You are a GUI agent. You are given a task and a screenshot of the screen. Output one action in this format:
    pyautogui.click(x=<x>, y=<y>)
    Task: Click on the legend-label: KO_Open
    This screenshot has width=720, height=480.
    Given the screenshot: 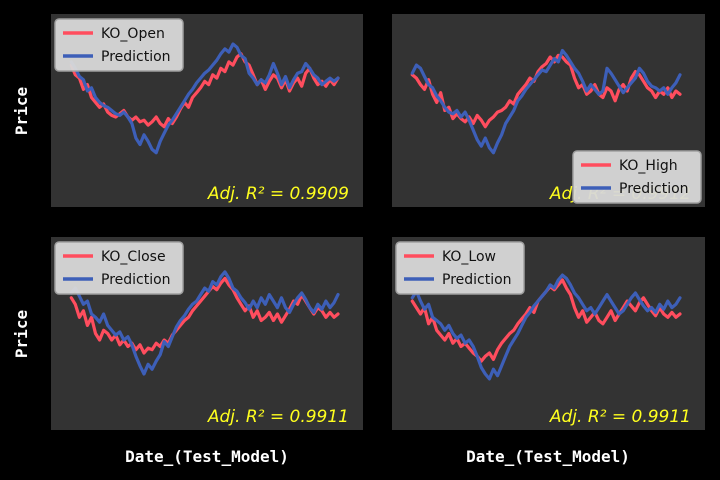 What is the action you would take?
    pyautogui.click(x=133, y=34)
    